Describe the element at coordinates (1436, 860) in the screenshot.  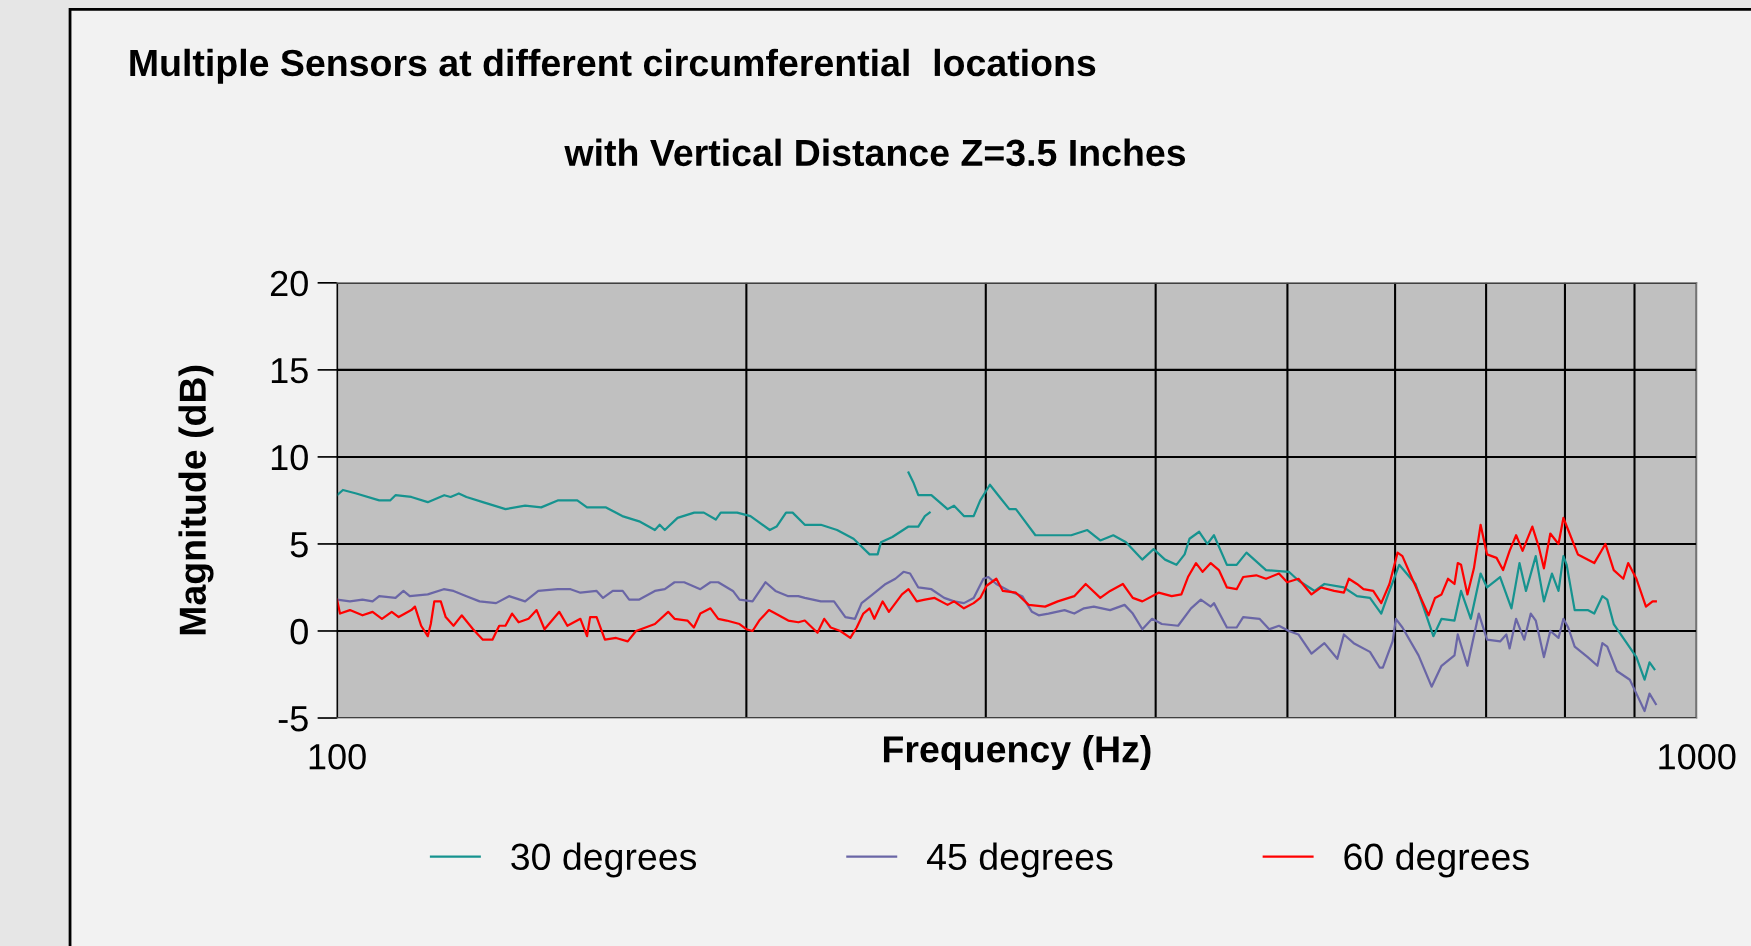
I see `legend-label: 60 degrees` at that location.